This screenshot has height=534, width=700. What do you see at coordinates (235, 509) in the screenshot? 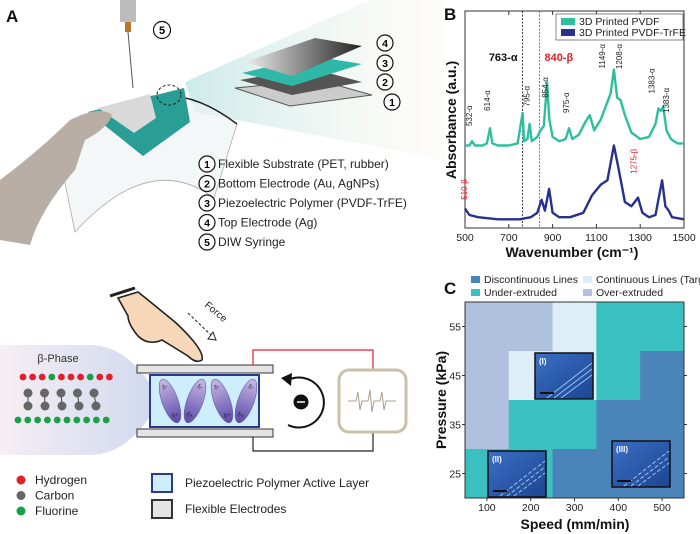
I see `layer-legend-label: Flexible Electrodes` at bounding box center [235, 509].